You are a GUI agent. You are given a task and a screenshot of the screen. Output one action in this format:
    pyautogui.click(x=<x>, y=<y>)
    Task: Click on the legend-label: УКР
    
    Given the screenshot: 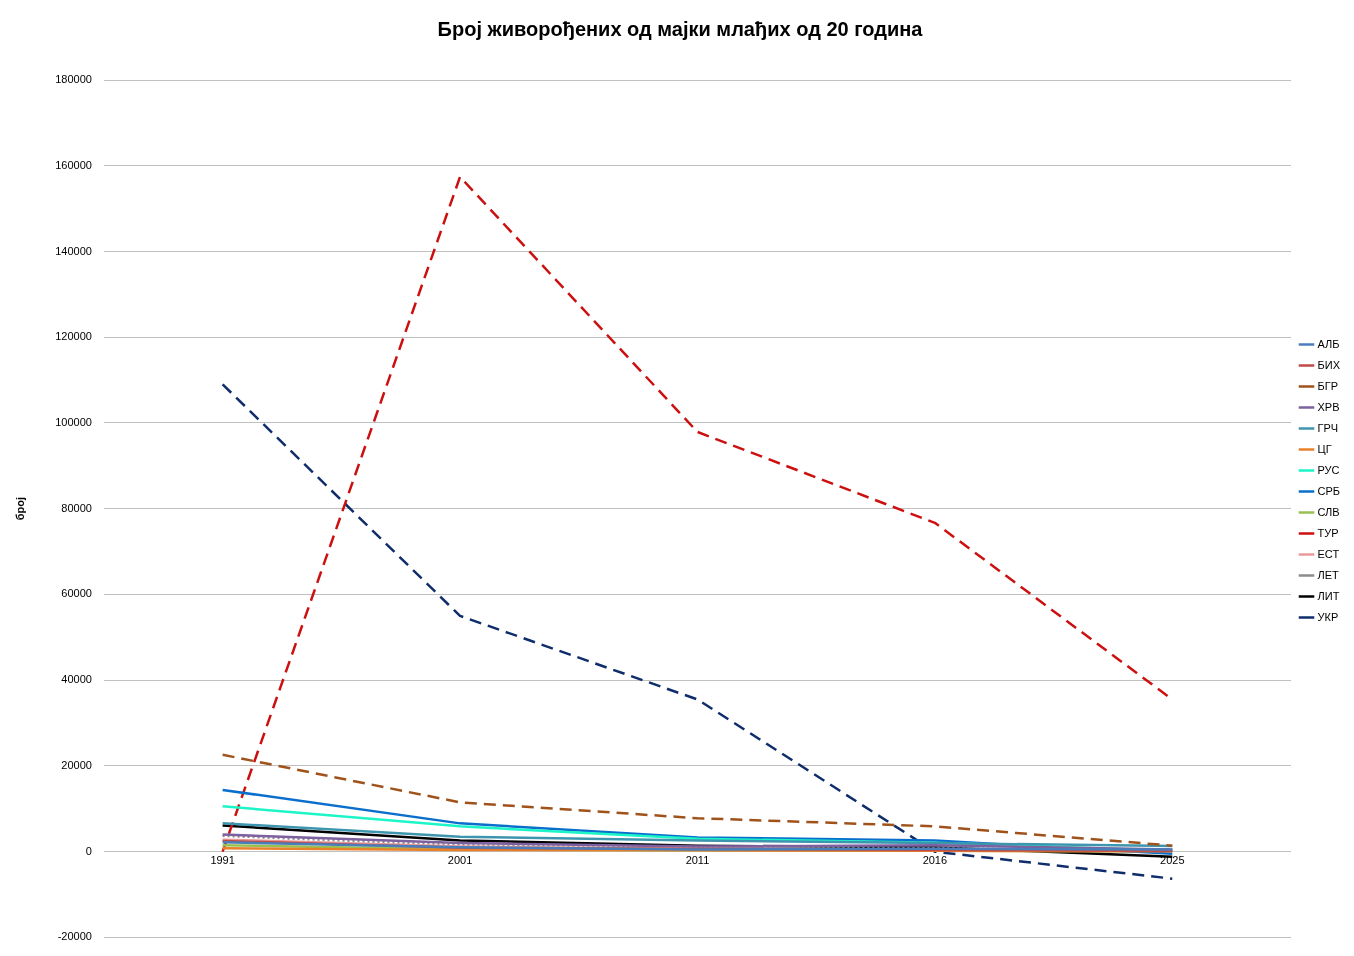 What is the action you would take?
    pyautogui.click(x=1328, y=616)
    